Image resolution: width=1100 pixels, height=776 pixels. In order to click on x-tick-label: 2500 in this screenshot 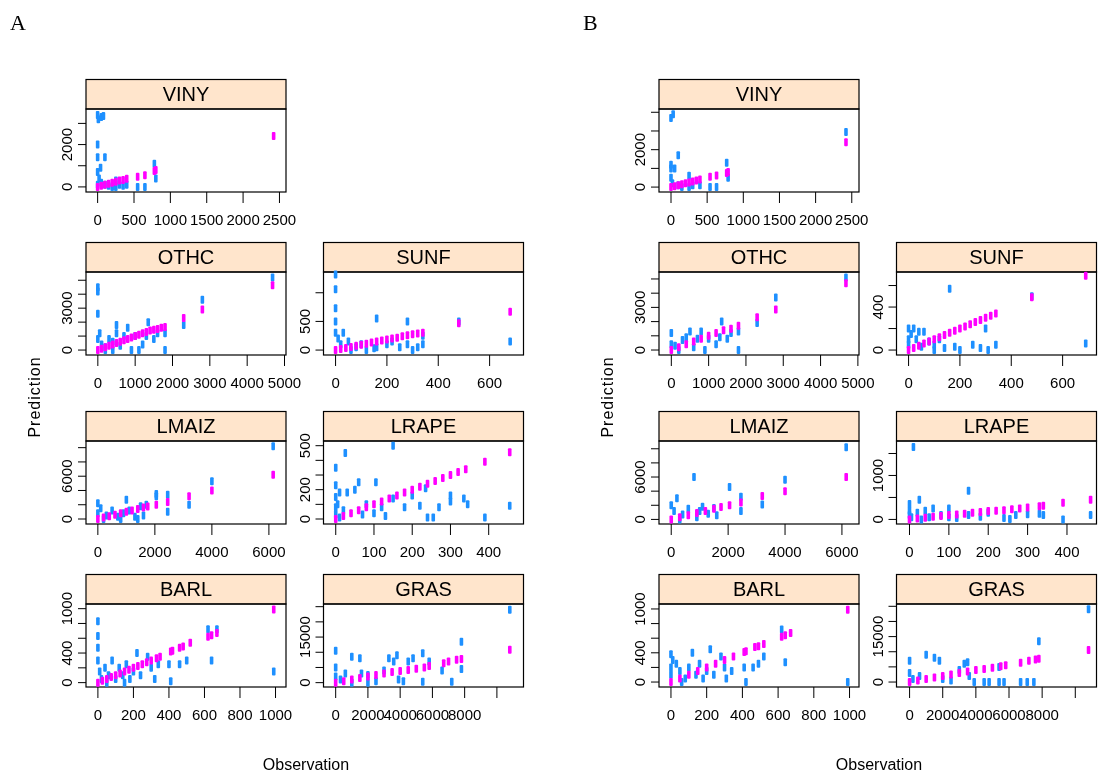, I will do `click(279, 219)`.